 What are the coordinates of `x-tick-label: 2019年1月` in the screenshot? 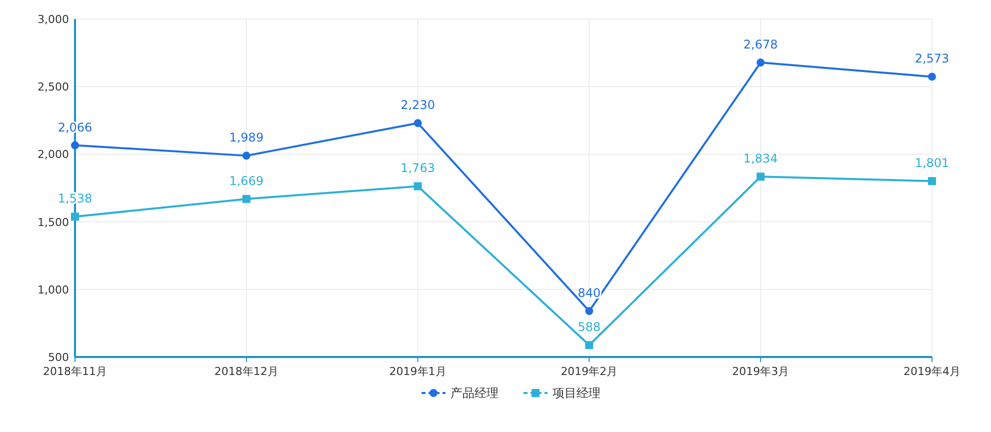 It's located at (417, 371).